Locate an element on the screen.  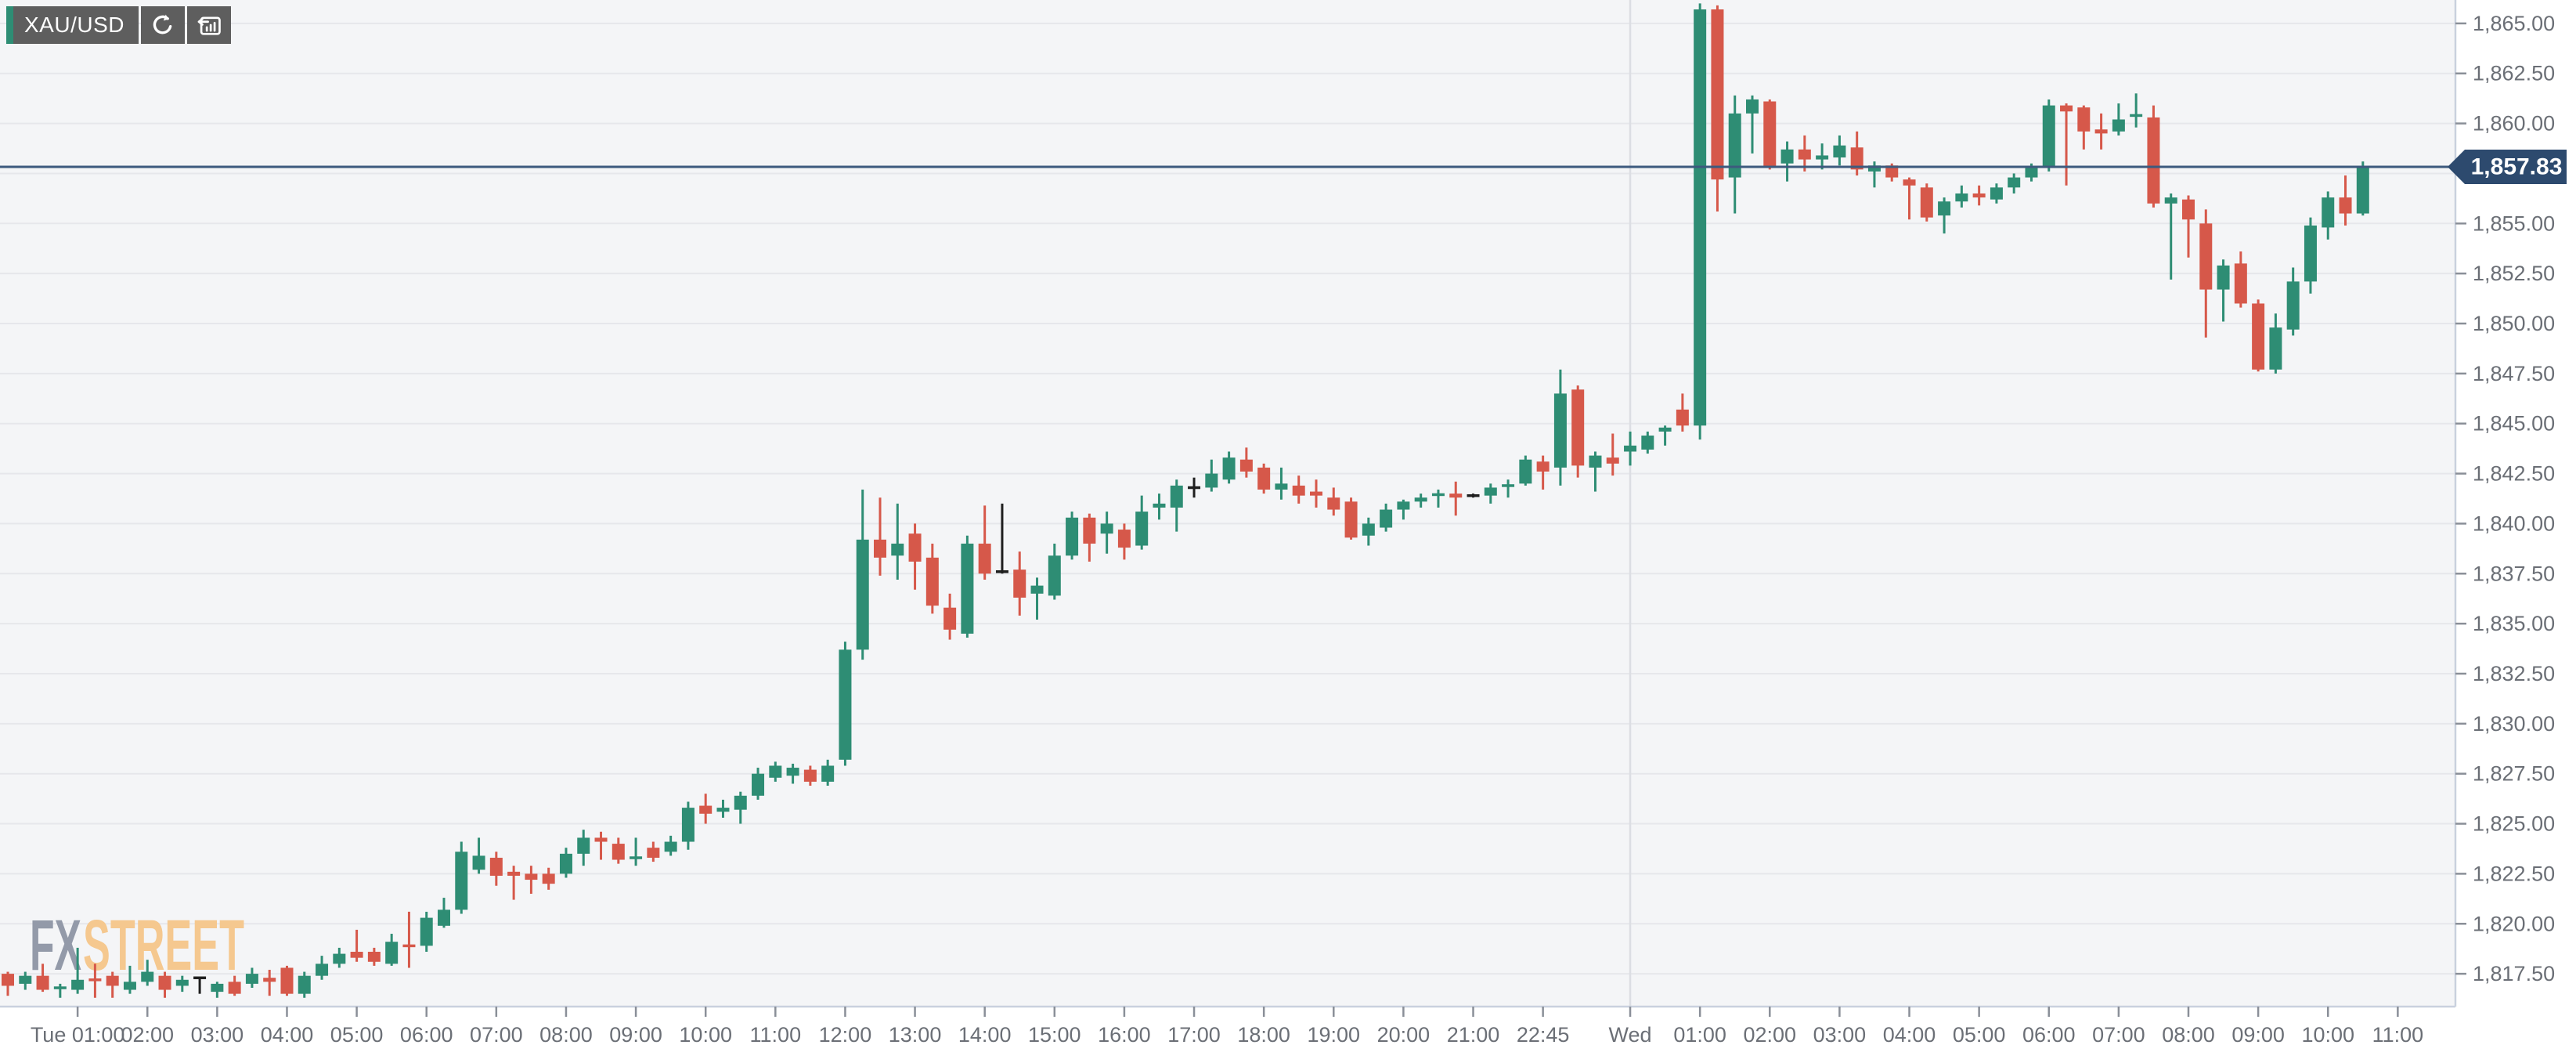
time-tick-label: 05:00 is located at coordinates (357, 1035).